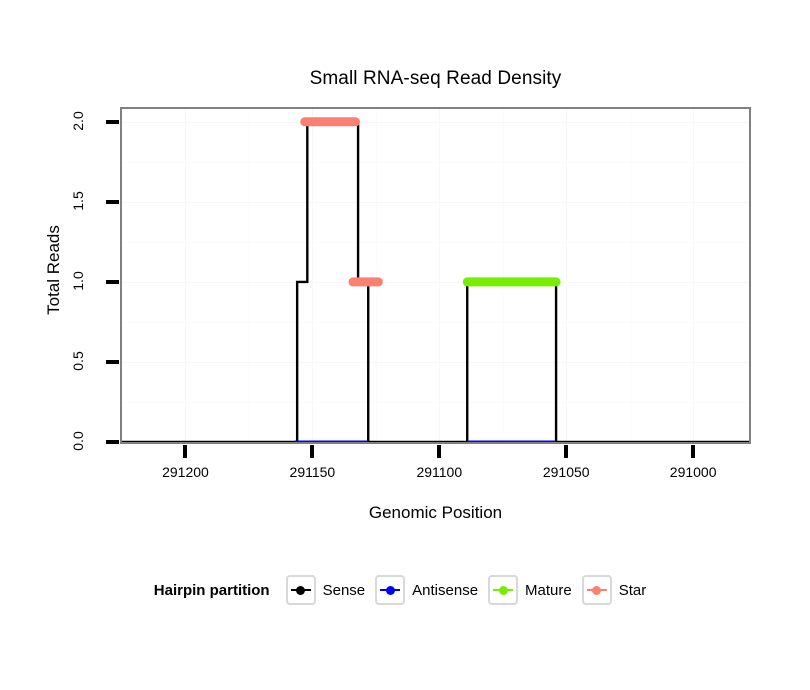 Image resolution: width=810 pixels, height=690 pixels. Describe the element at coordinates (435, 78) in the screenshot. I see `chart-title: Small RNA-seq Read Density` at that location.